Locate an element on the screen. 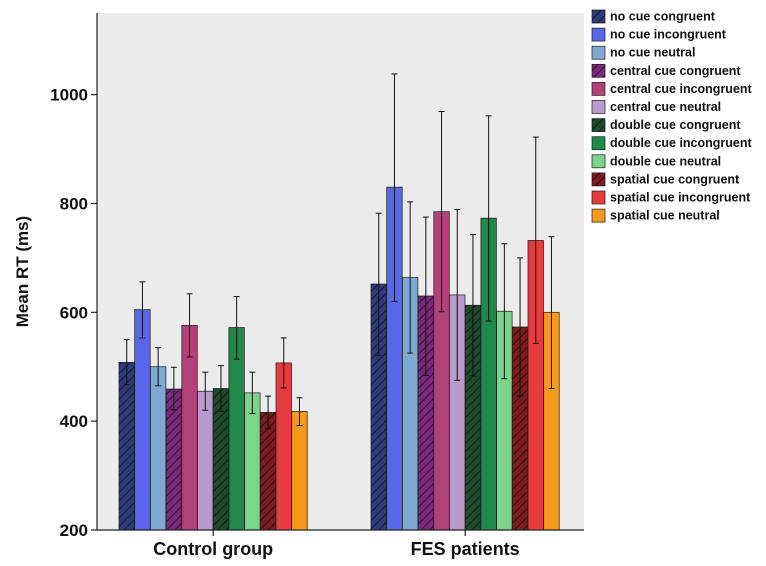 This screenshot has height=566, width=766. legend-label: no cue incongruent is located at coordinates (668, 35).